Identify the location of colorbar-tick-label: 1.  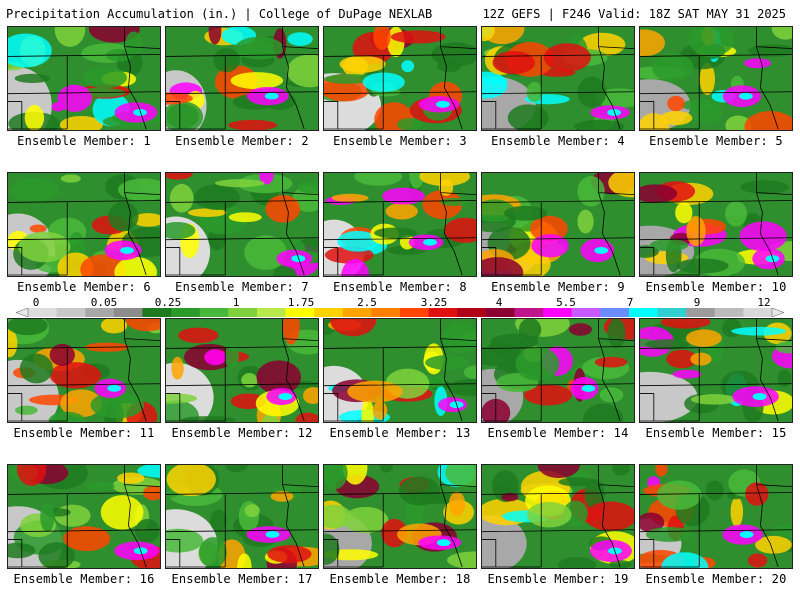
(236, 302).